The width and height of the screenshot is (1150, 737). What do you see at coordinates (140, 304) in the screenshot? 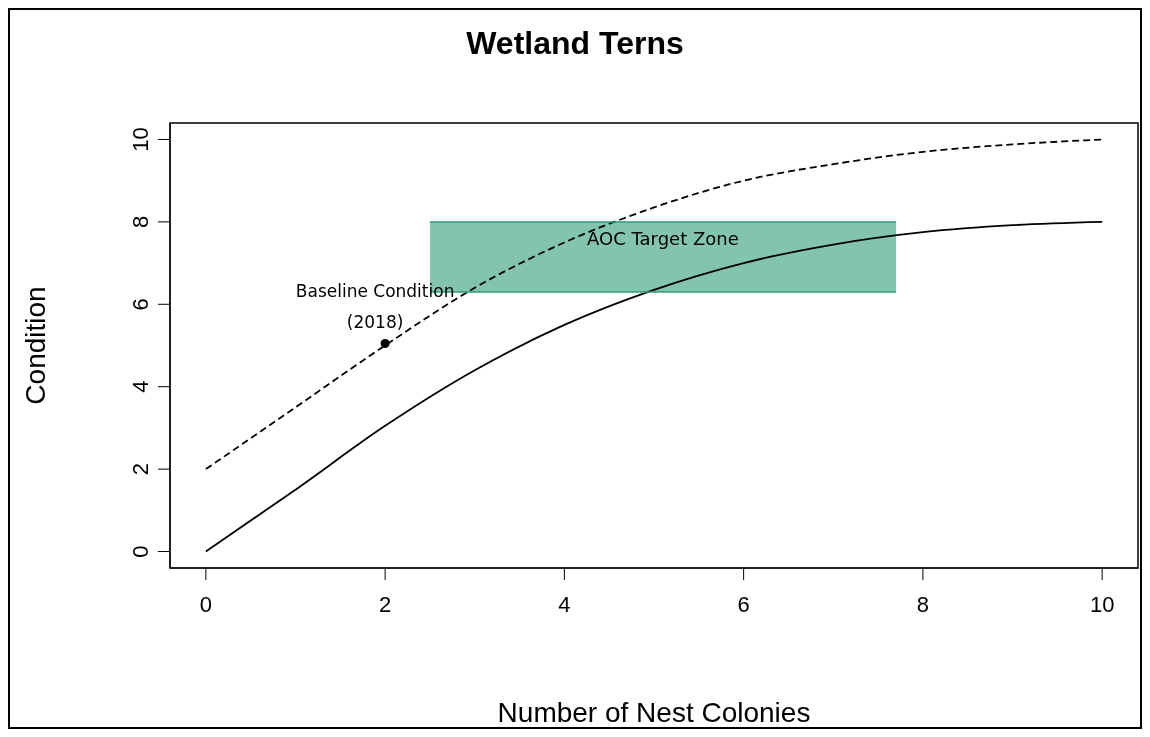
I see `y-tick-label: 6` at bounding box center [140, 304].